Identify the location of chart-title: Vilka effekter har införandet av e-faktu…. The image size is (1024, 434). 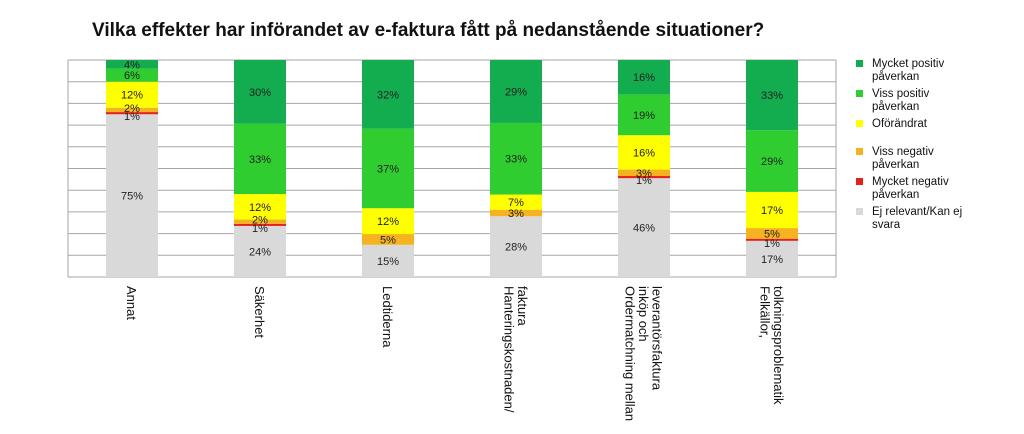
(428, 30).